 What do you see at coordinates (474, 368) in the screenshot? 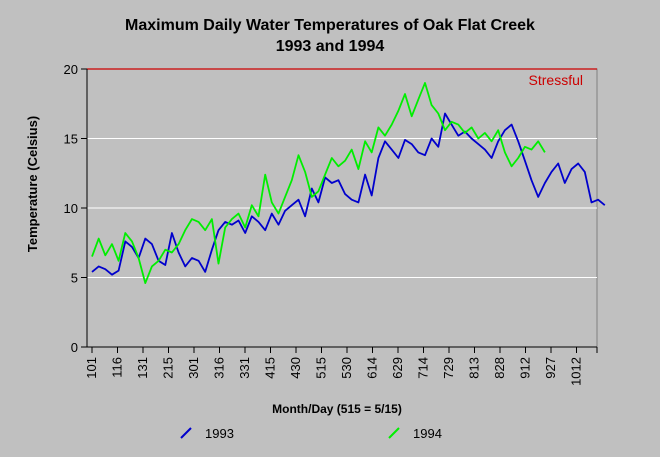
I see `x-tick-label: 813` at bounding box center [474, 368].